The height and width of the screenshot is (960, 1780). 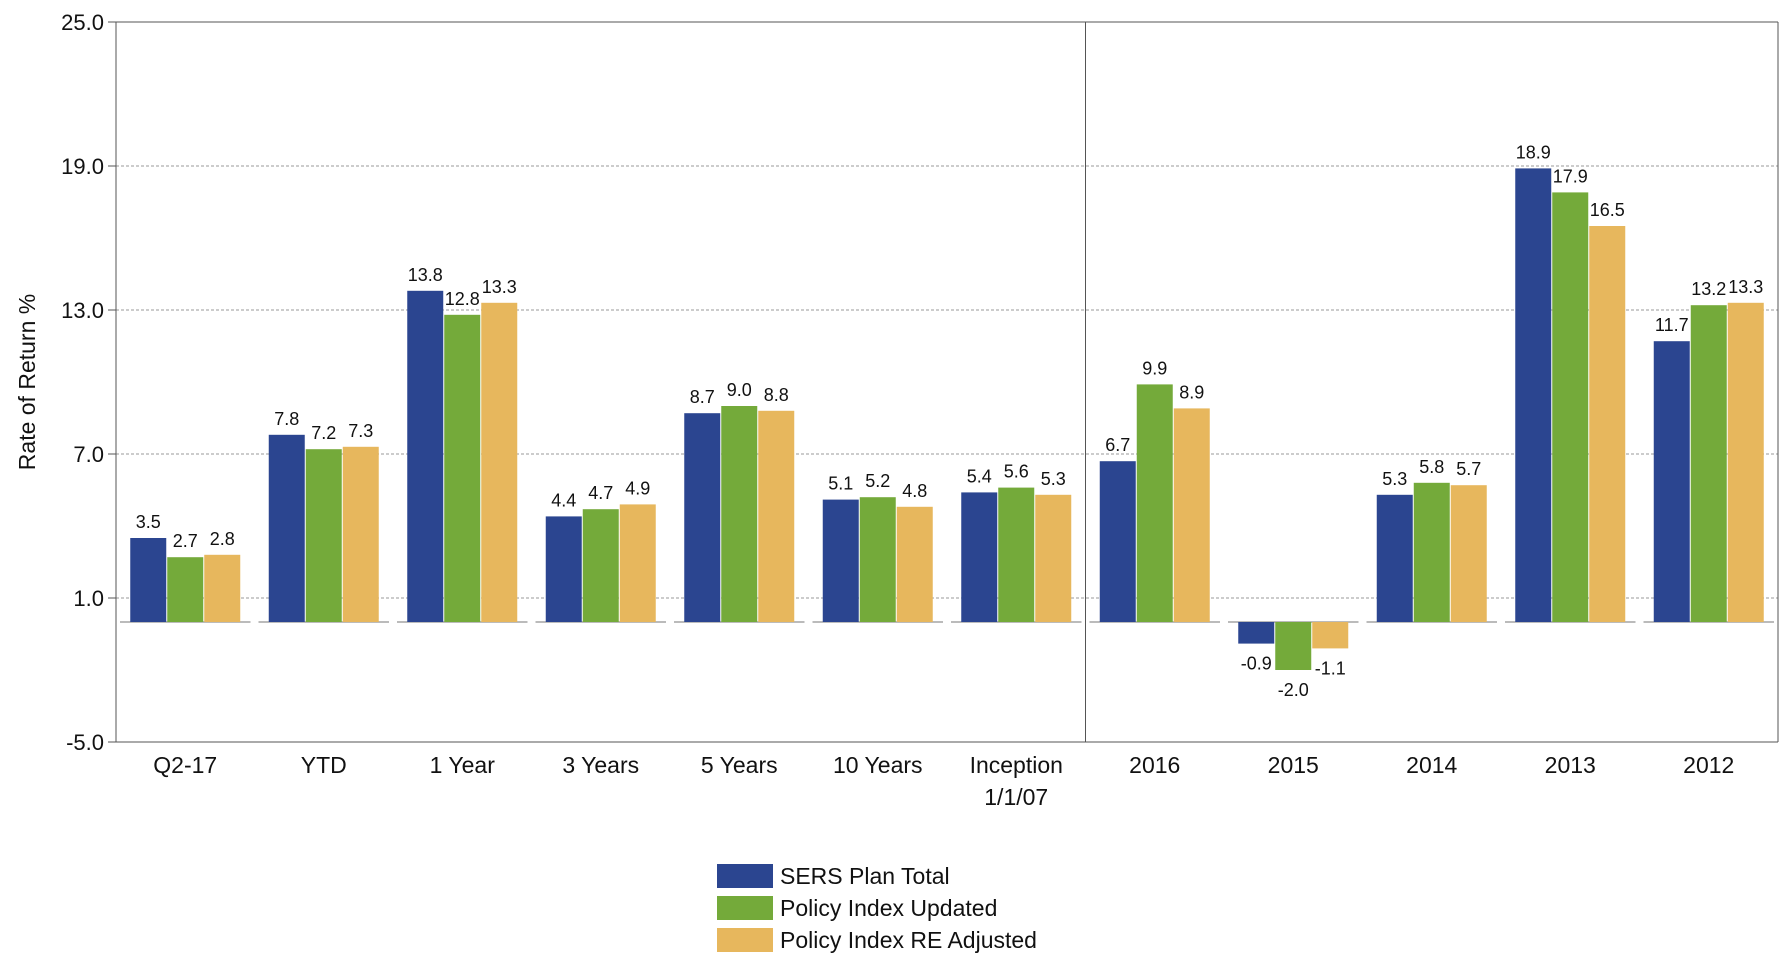 What do you see at coordinates (85, 742) in the screenshot?
I see `y-tick-label: -5.0` at bounding box center [85, 742].